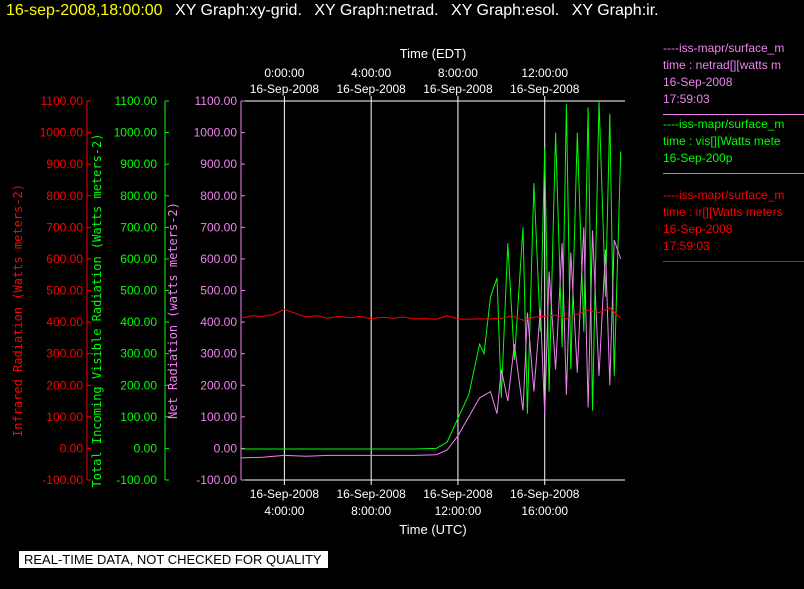 Image resolution: width=804 pixels, height=589 pixels. Describe the element at coordinates (138, 354) in the screenshot. I see `vis-y-tick-label: 300.00` at that location.